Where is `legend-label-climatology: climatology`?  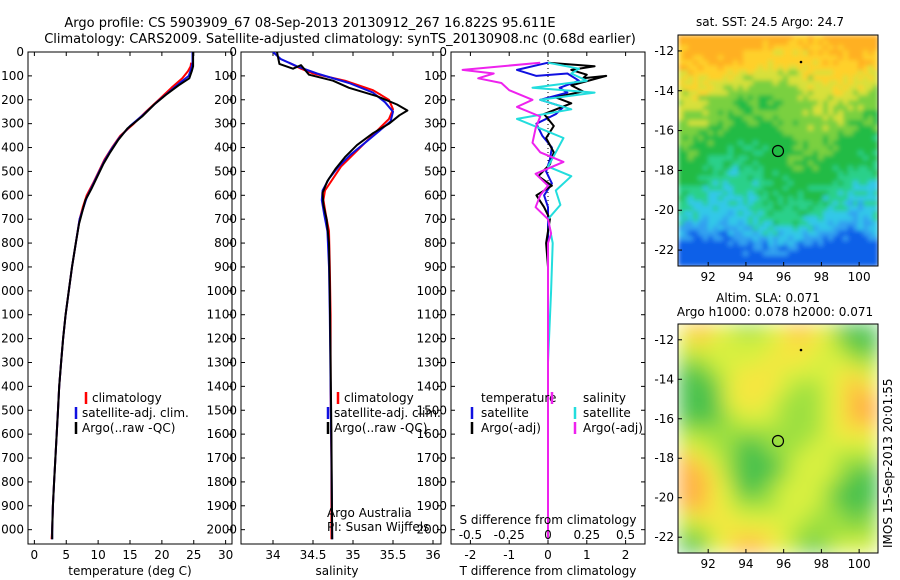
legend-label-climatology: climatology is located at coordinates (127, 398).